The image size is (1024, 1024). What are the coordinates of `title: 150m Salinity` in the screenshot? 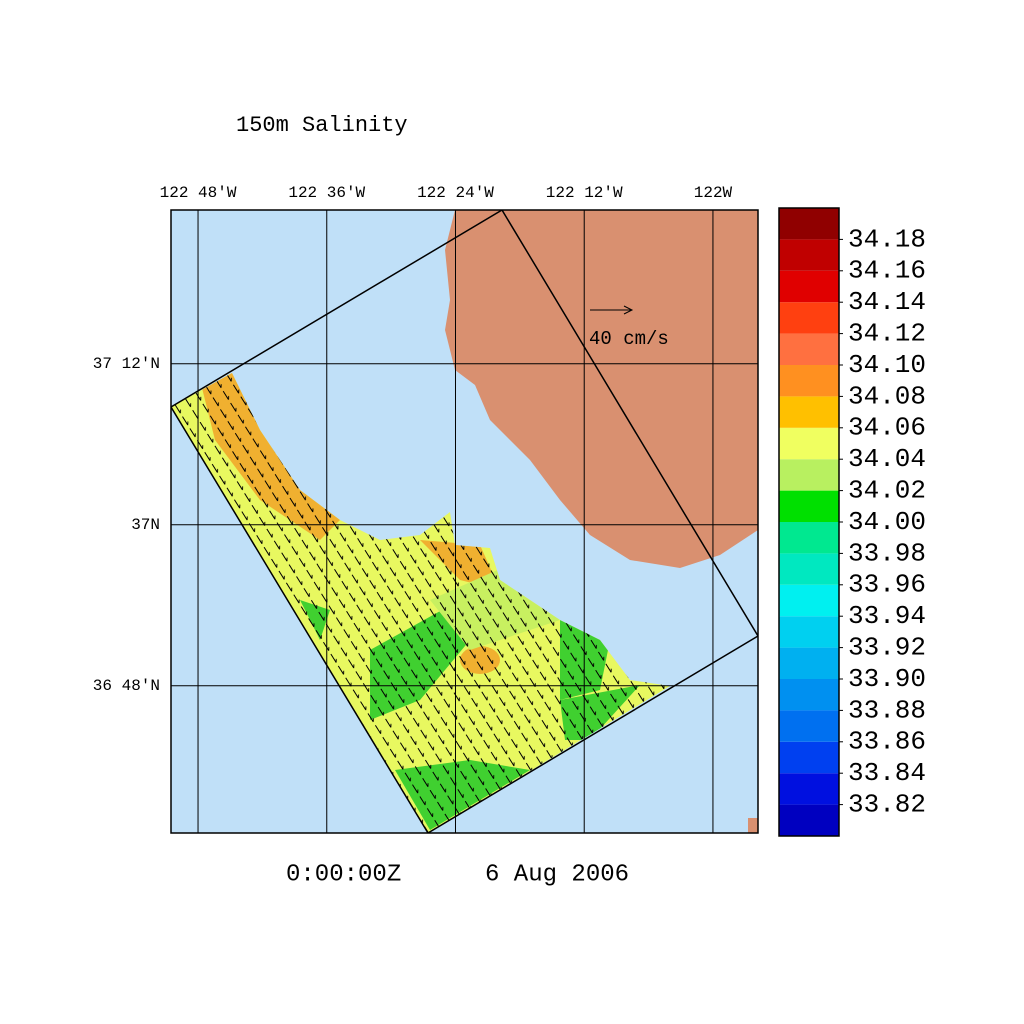 It's located at (322, 125).